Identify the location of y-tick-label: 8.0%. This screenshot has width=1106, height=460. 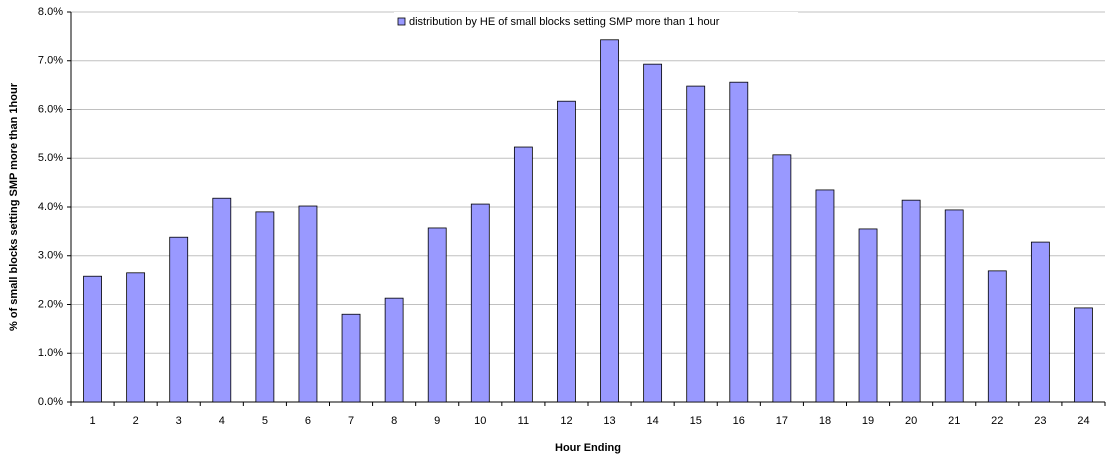
(50, 12).